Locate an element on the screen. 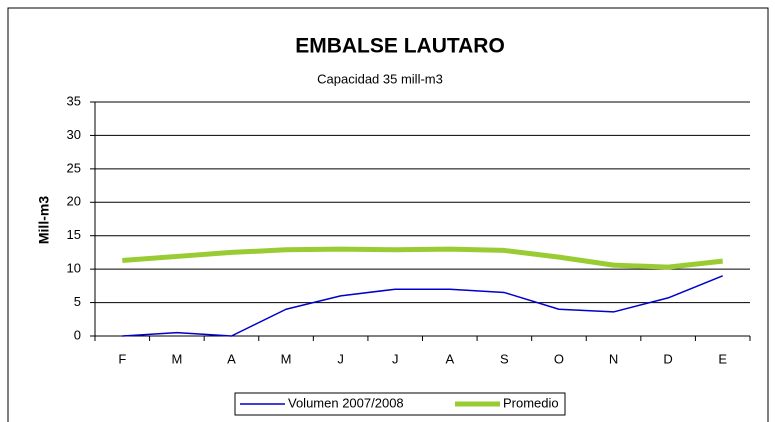 This screenshot has height=422, width=775. x-tick-label: S is located at coordinates (504, 358).